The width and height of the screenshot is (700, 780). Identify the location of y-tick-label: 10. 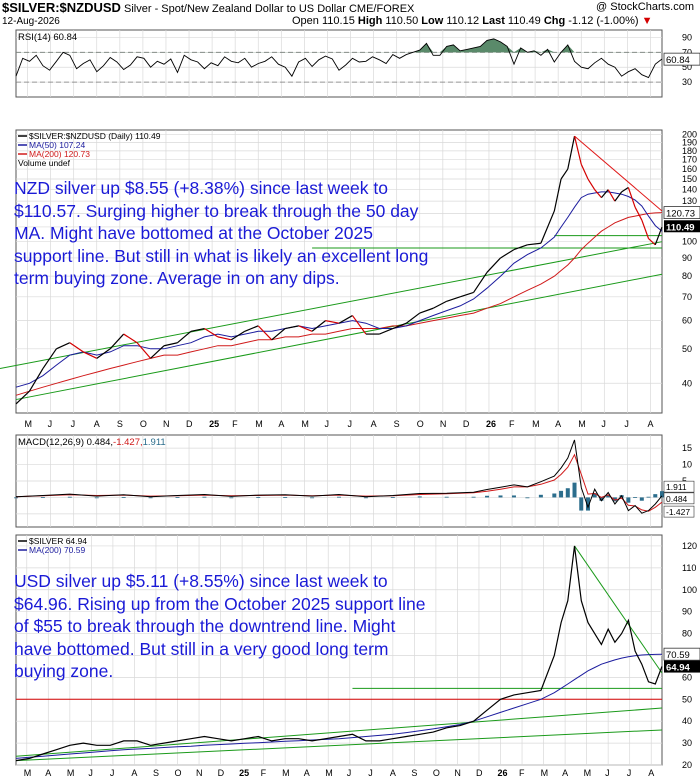
(687, 465).